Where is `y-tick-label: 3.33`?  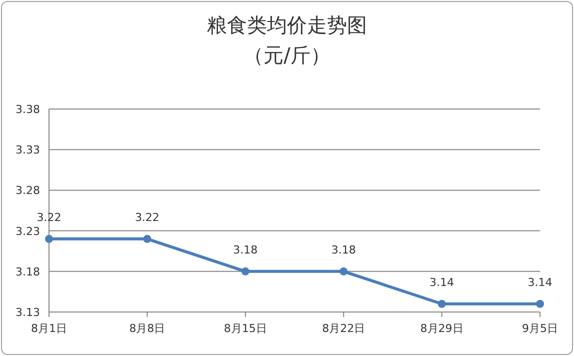 y-tick-label: 3.33 is located at coordinates (28, 150).